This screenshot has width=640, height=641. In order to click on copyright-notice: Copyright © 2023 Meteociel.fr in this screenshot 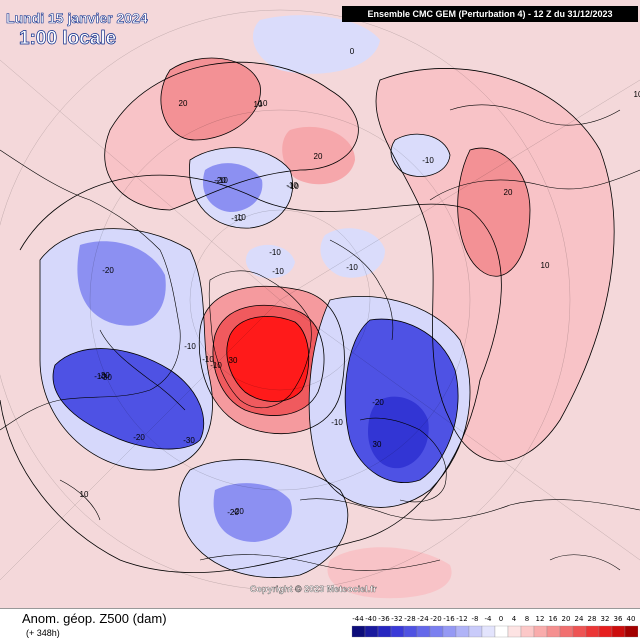, I will do `click(313, 589)`.